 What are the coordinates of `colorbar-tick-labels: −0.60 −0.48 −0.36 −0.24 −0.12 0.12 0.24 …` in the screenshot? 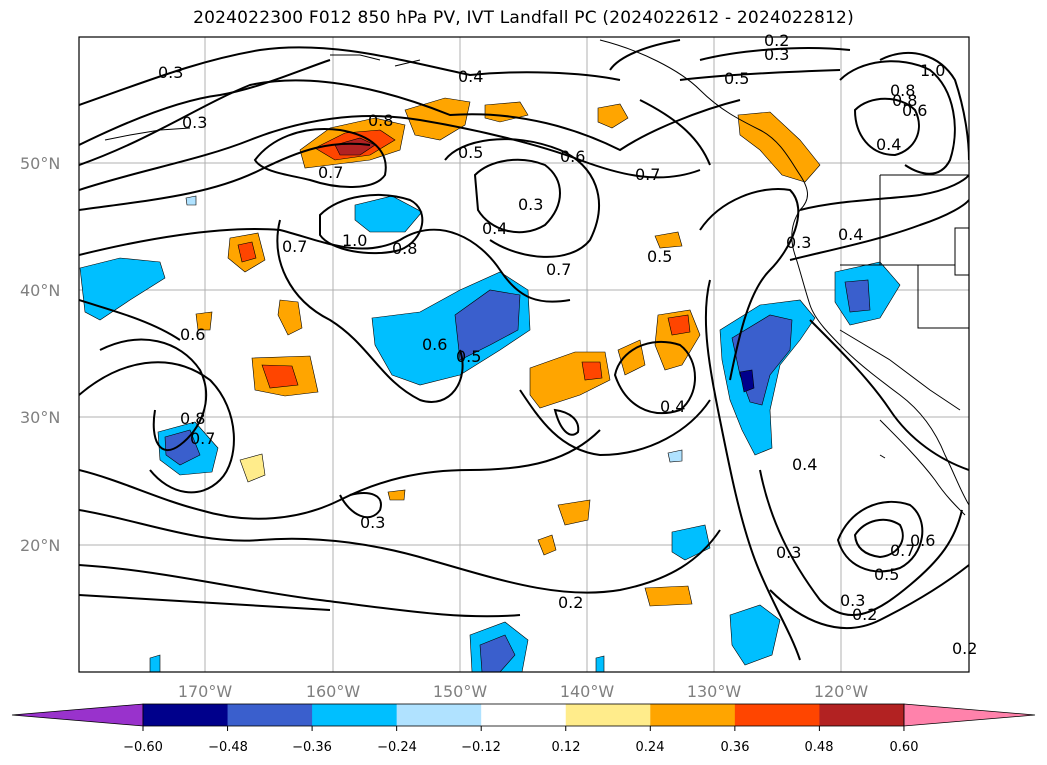 It's located at (520, 747).